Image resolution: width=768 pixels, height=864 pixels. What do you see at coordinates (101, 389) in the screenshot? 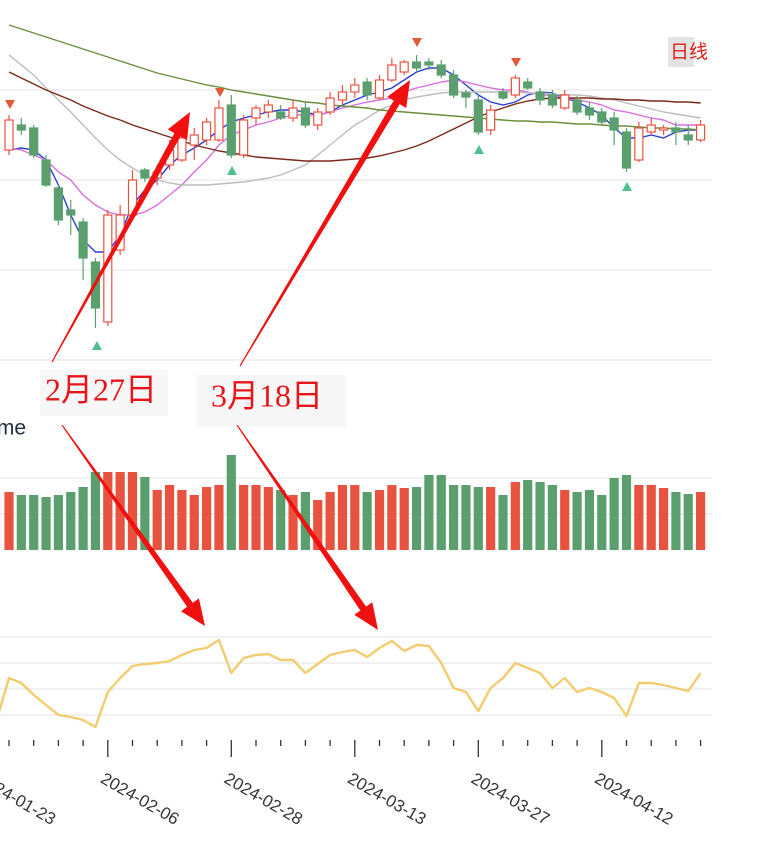
I see `annotation: 2月27日` at bounding box center [101, 389].